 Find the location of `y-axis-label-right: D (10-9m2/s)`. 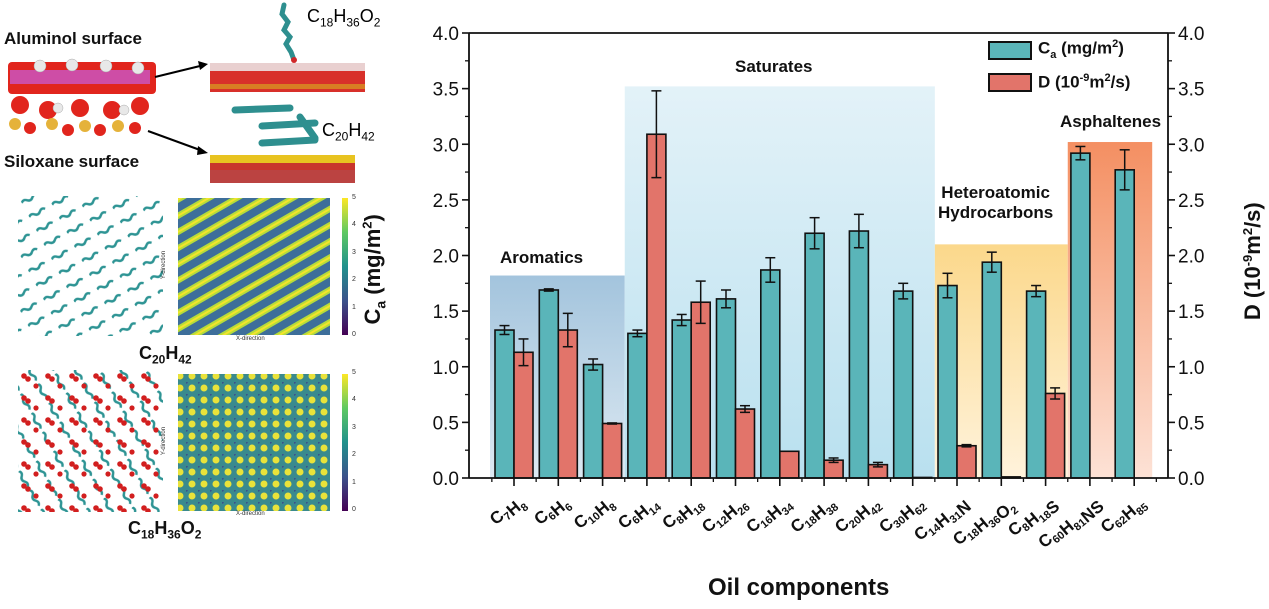

y-axis-label-right: D (10-9m2/s) is located at coordinates (1252, 261).